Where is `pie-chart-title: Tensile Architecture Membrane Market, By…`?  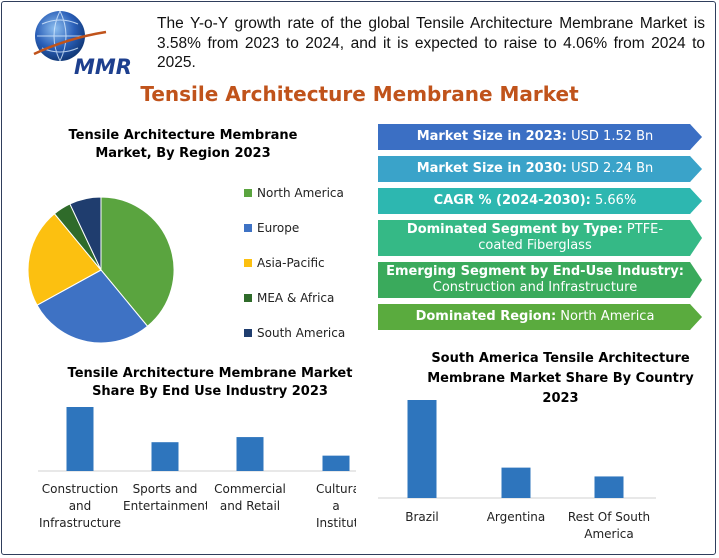 pie-chart-title: Tensile Architecture Membrane Market, By… is located at coordinates (183, 144).